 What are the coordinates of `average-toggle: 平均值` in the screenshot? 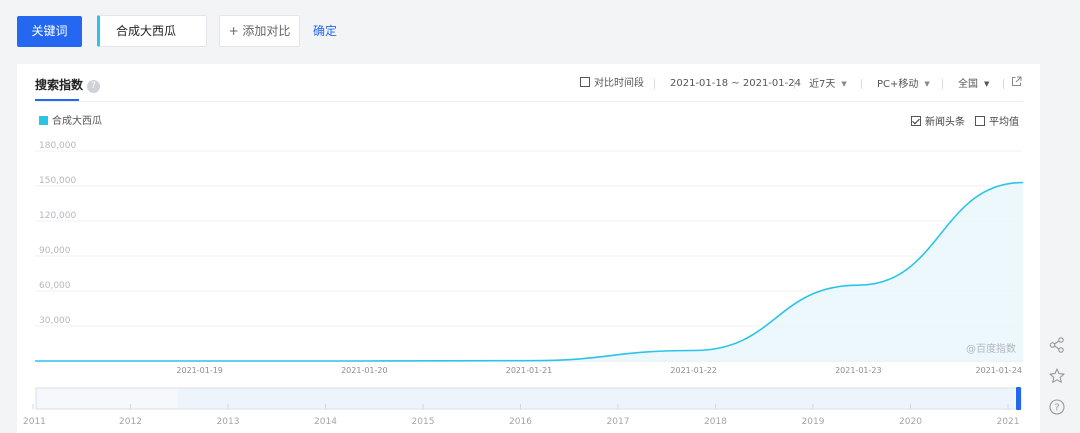 It's located at (997, 122).